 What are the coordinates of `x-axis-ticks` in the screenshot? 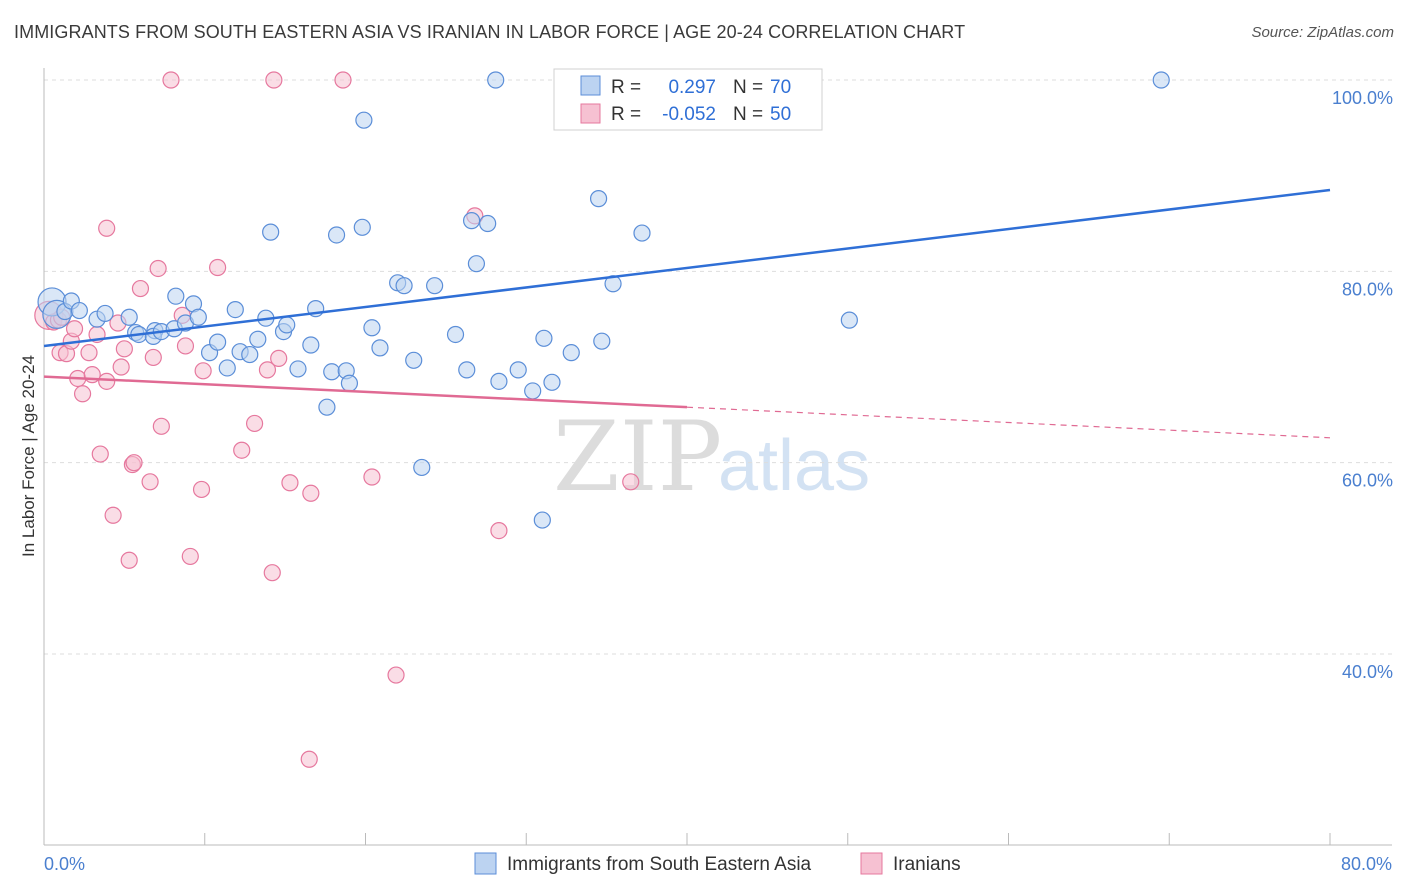 It's located at (767, 839).